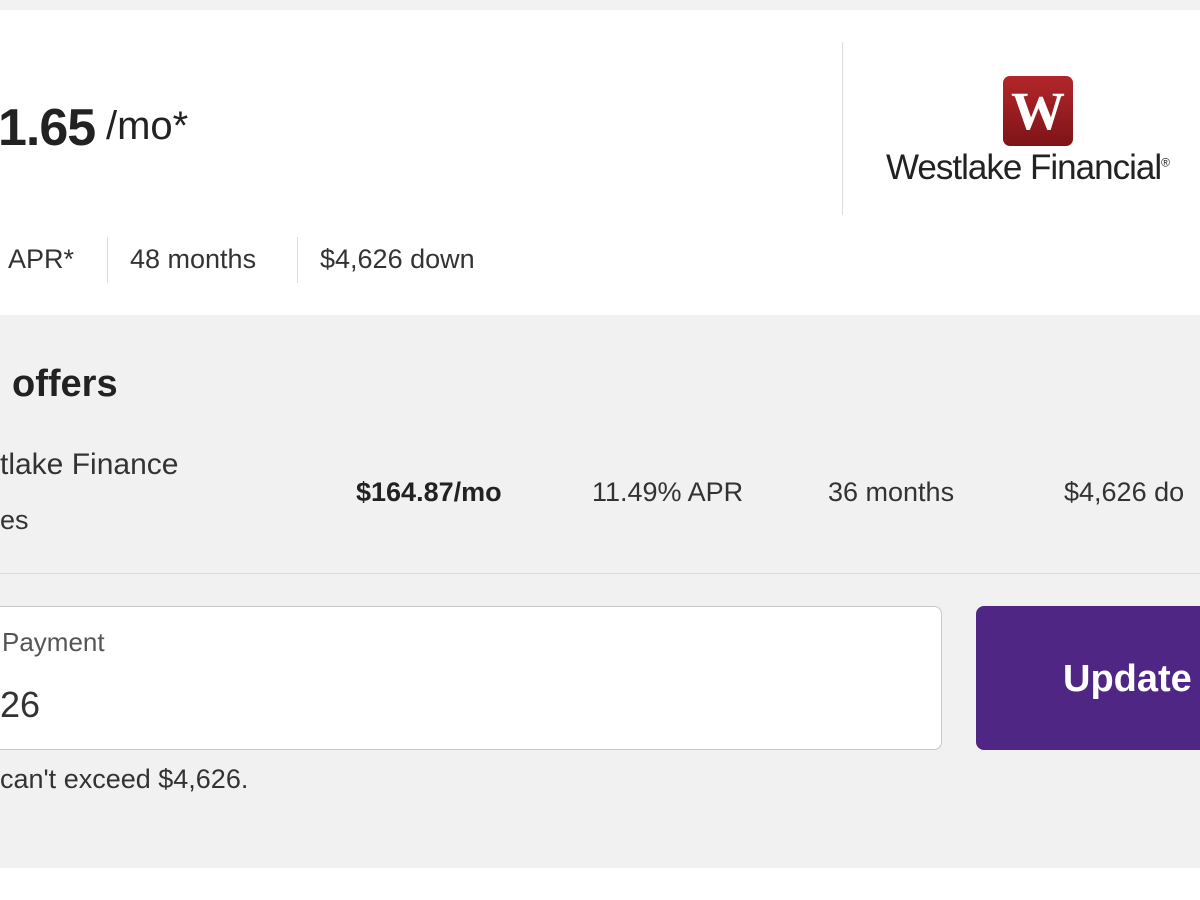 This screenshot has width=1200, height=900. I want to click on apr: APR*, so click(41, 259).